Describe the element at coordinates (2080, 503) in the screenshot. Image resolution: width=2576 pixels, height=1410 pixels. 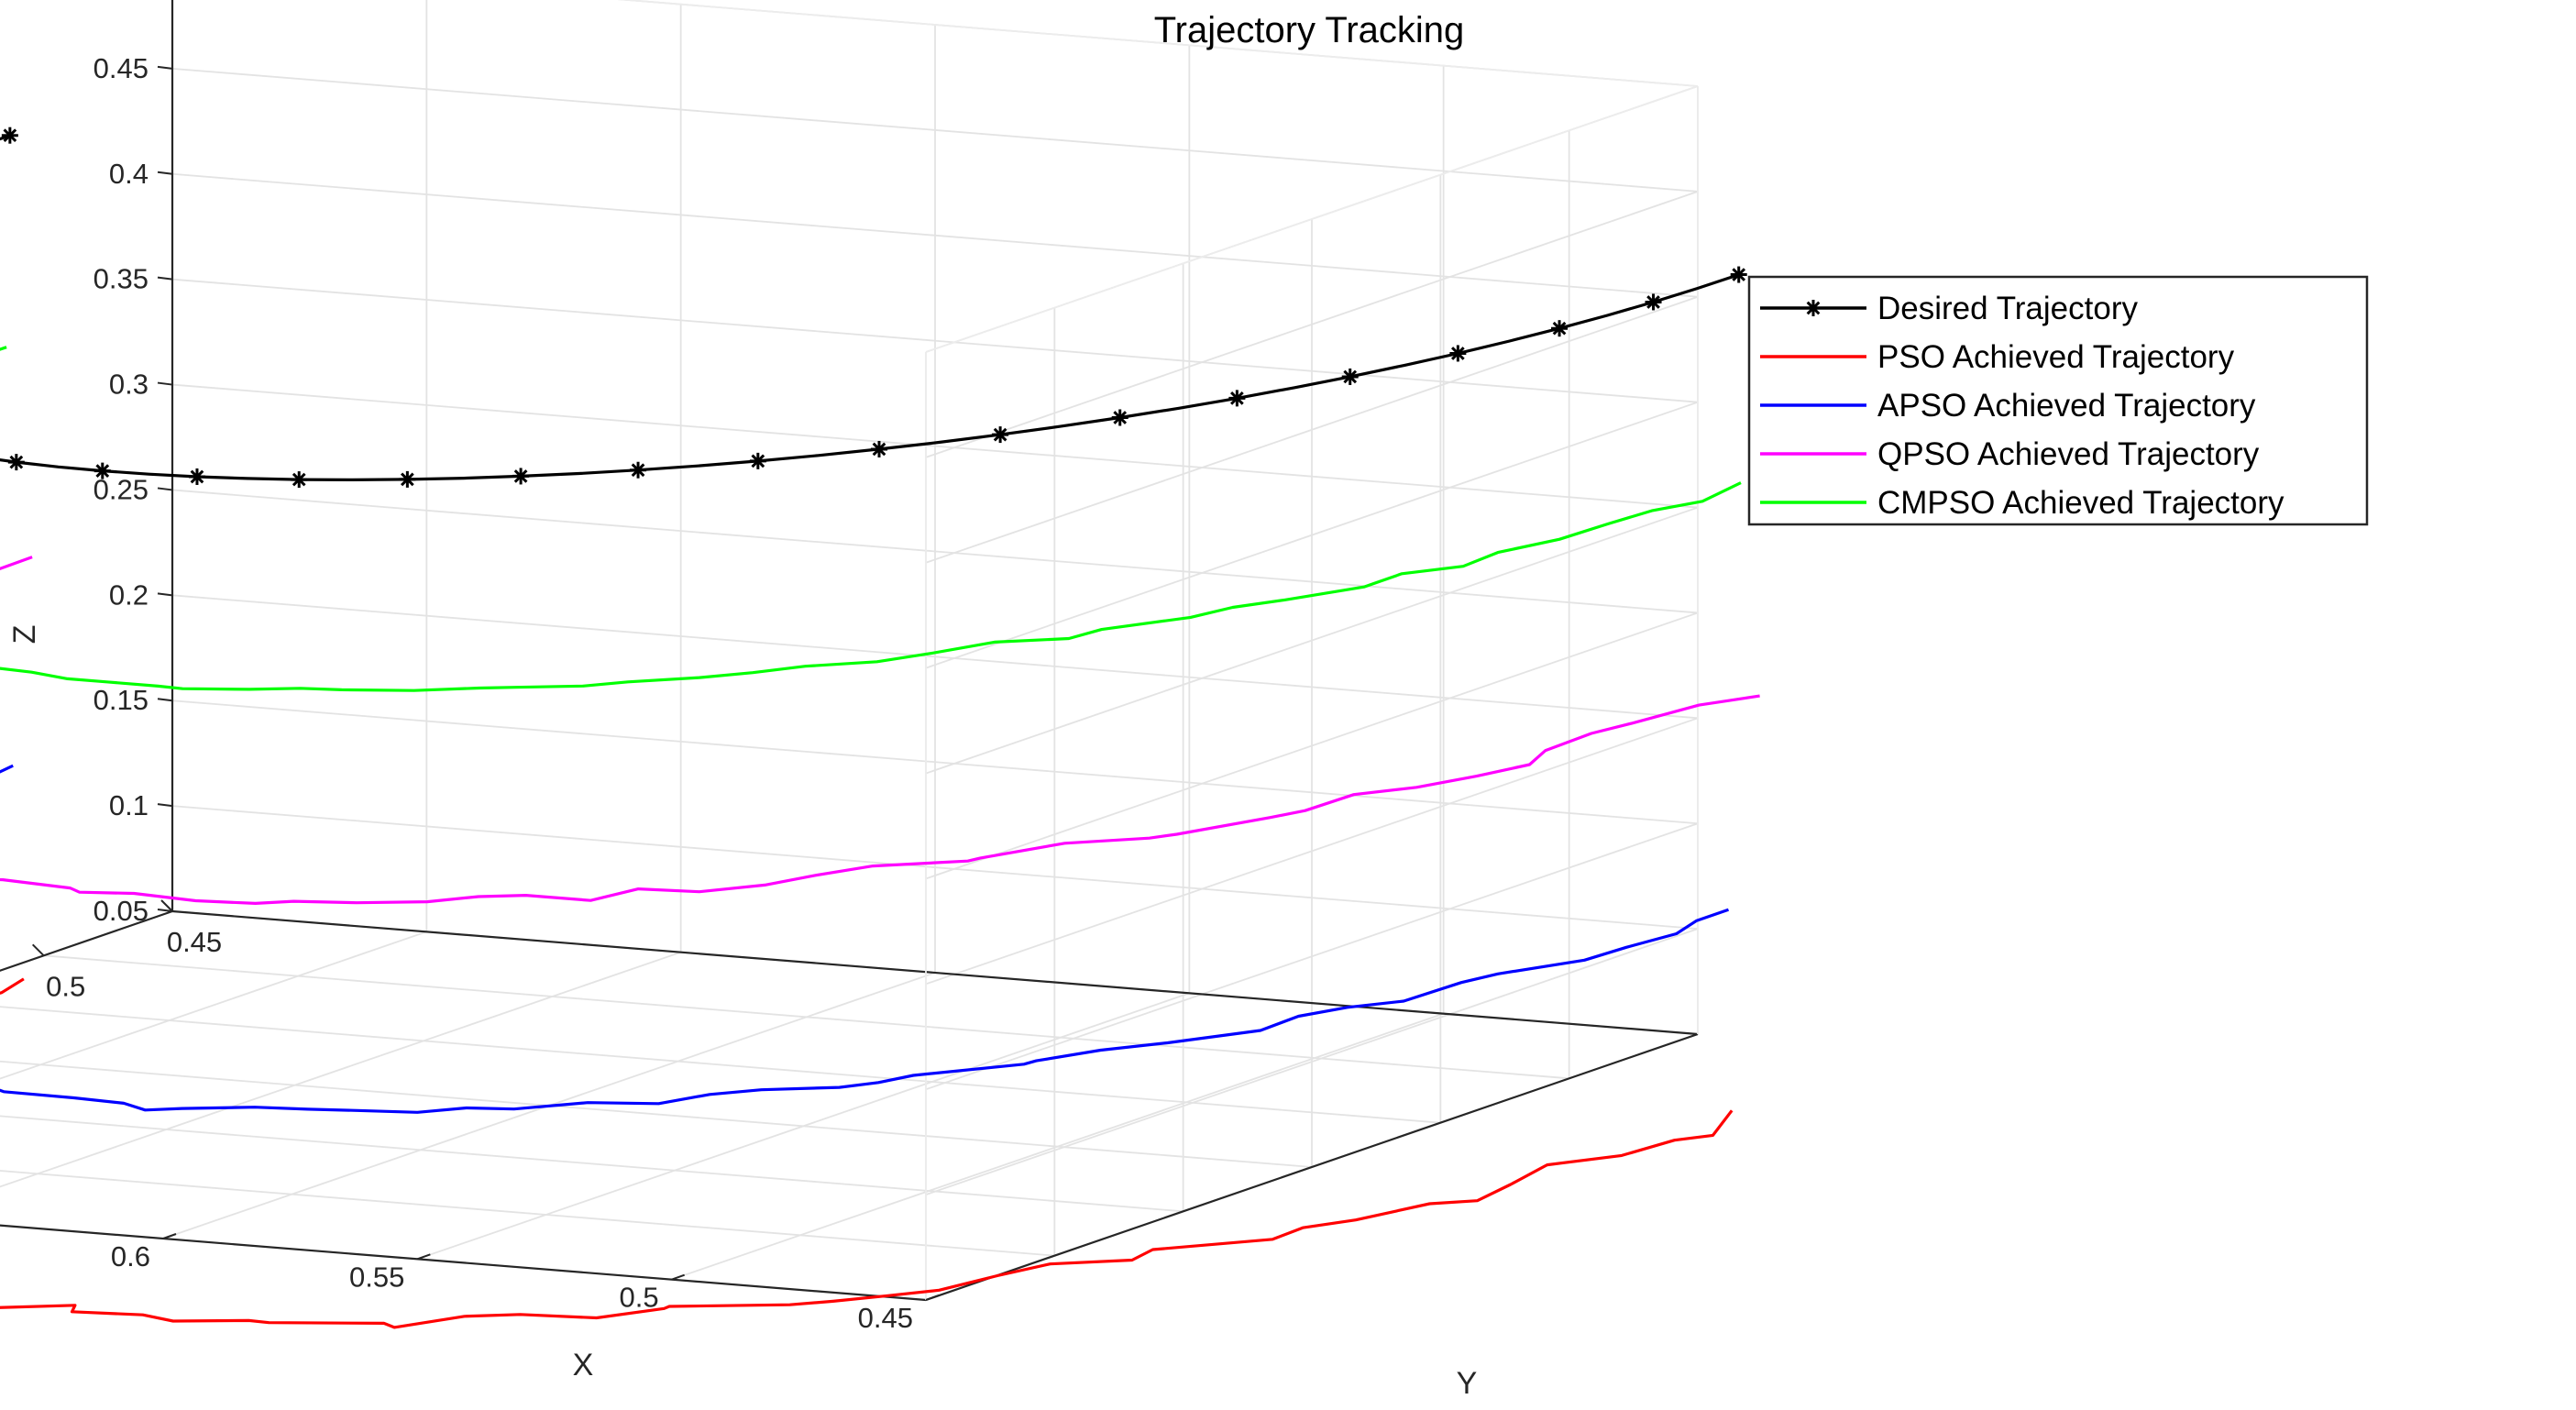
I see `legend-label: CMPSO Achieved Trajectory` at that location.